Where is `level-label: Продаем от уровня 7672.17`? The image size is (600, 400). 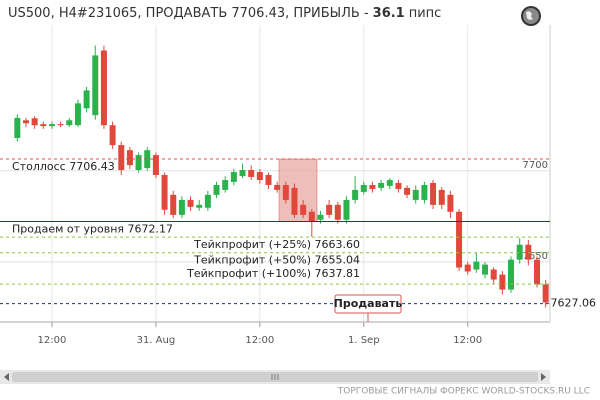
level-label: Продаем от уровня 7672.17 is located at coordinates (92, 228).